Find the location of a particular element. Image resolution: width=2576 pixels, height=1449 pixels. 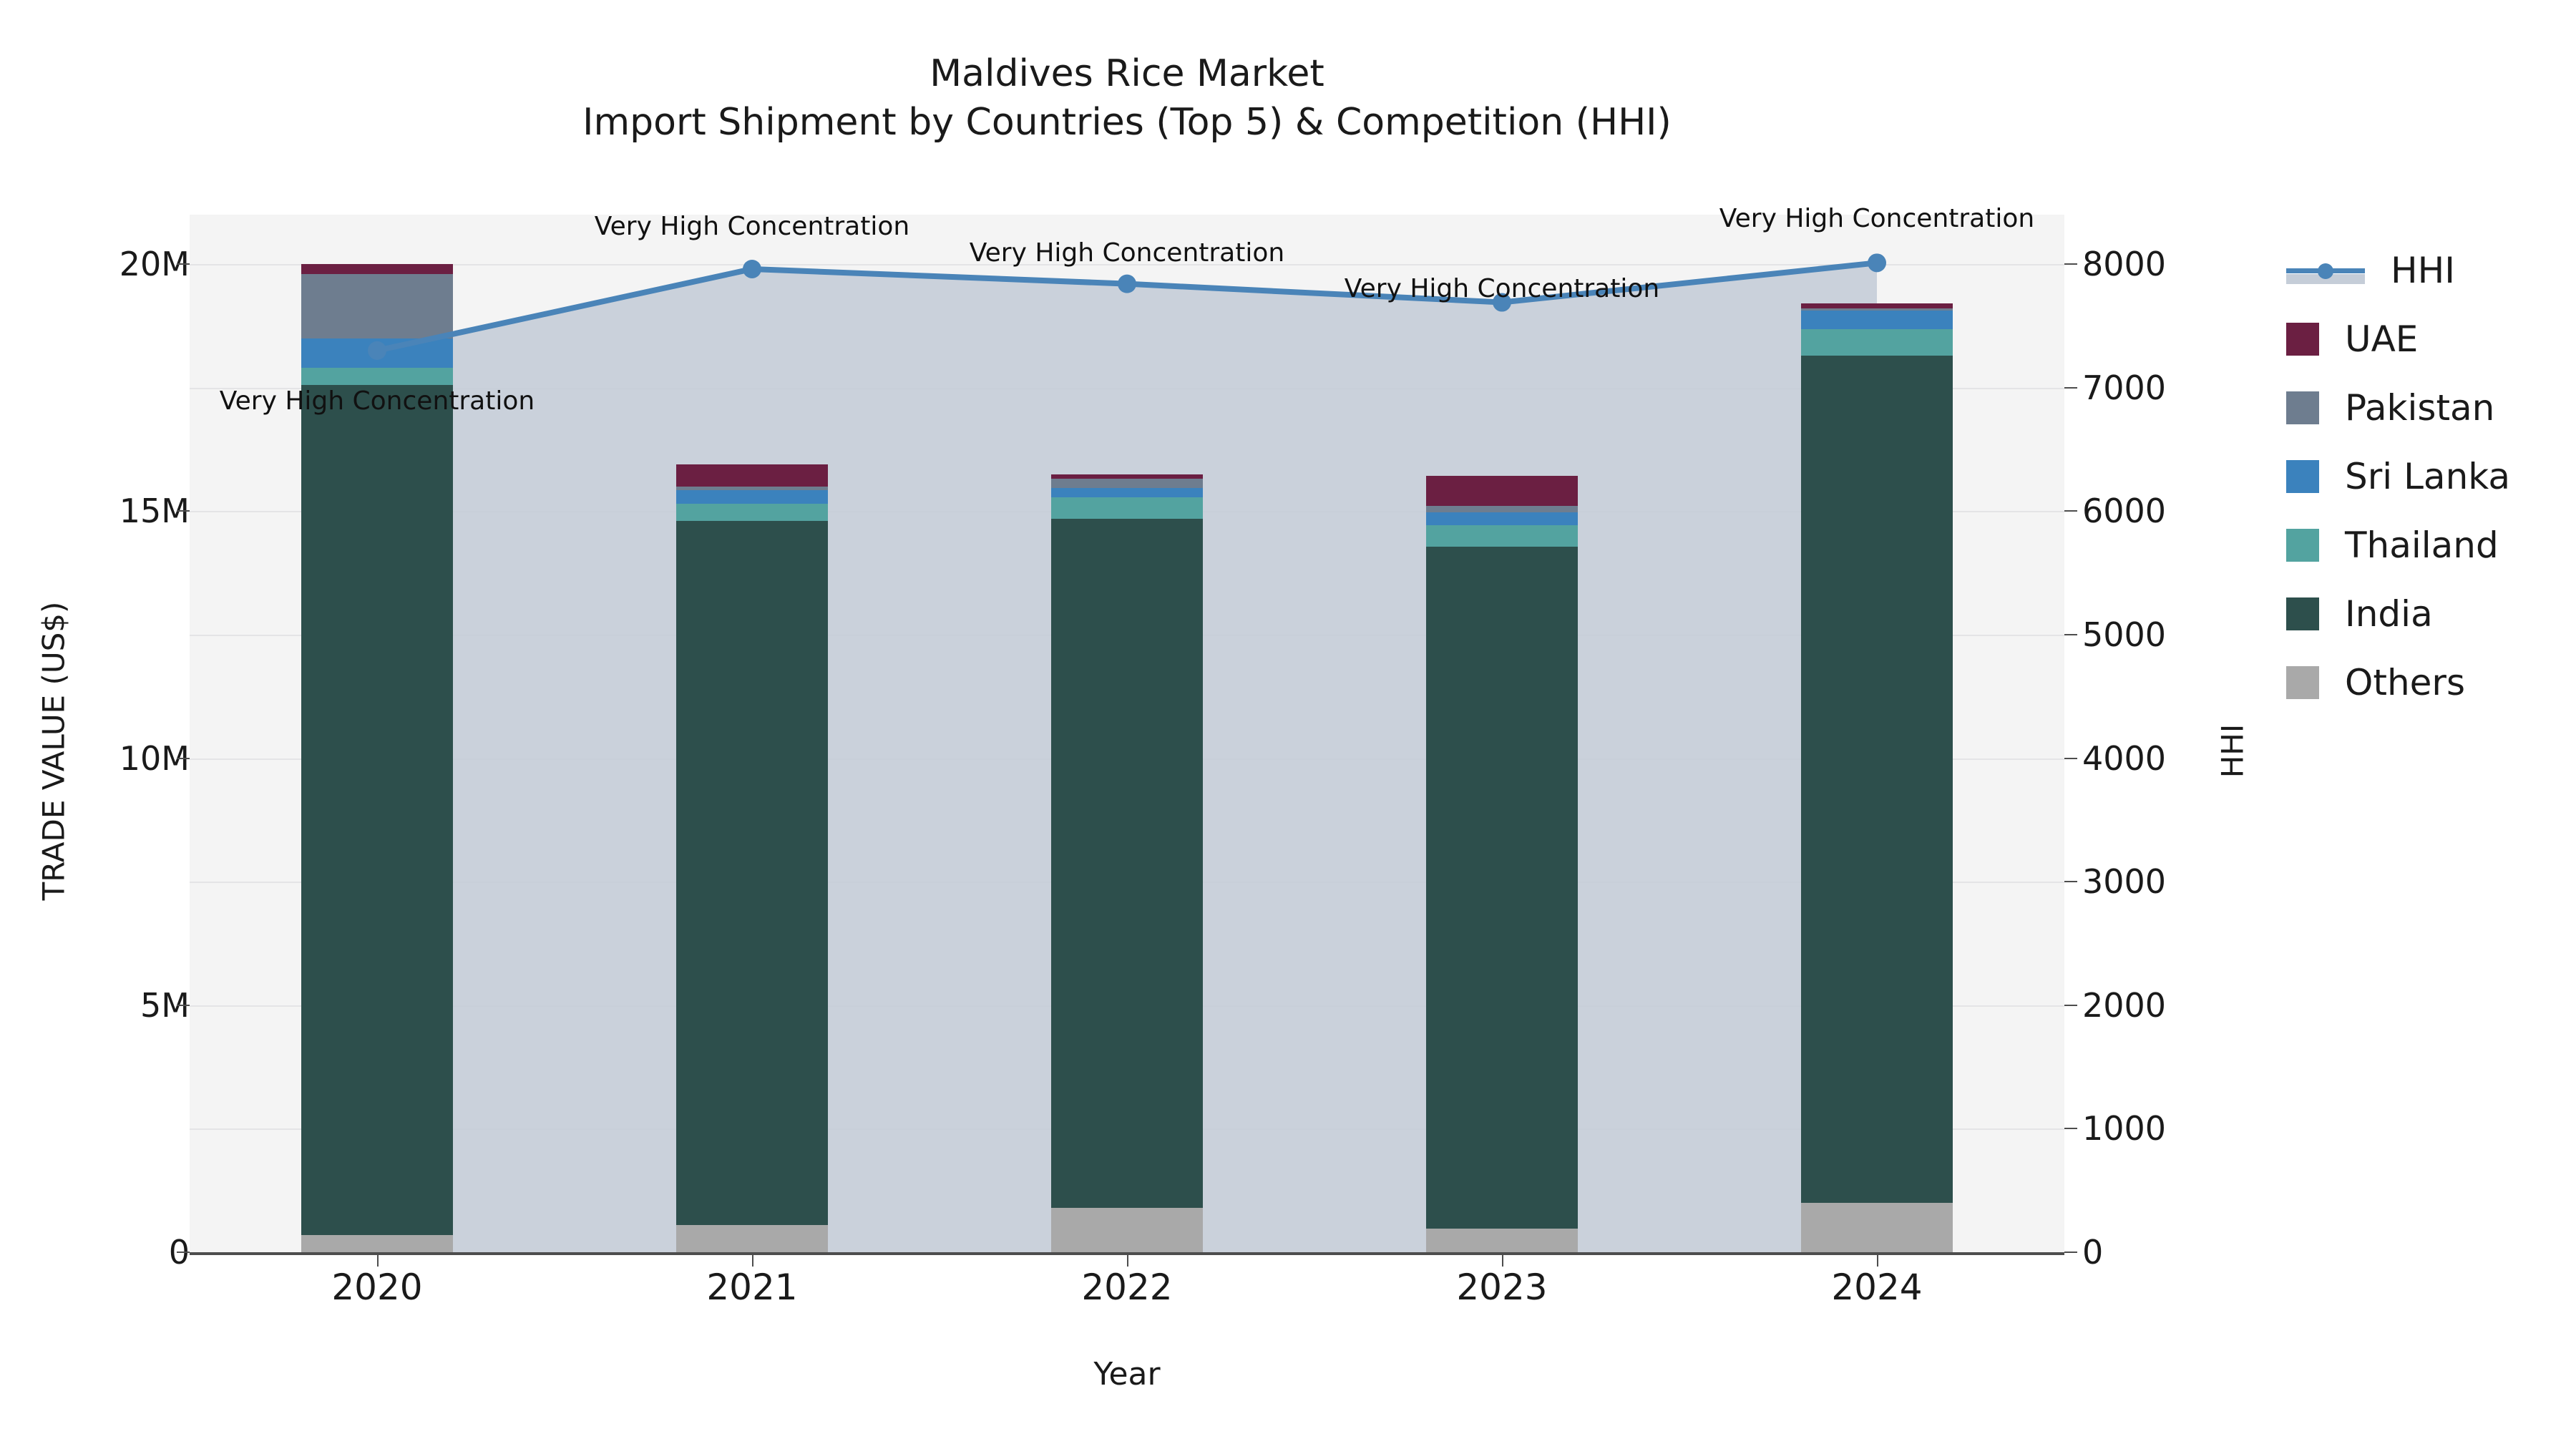

y-tick-label-left: 0 is located at coordinates (179, 1252).